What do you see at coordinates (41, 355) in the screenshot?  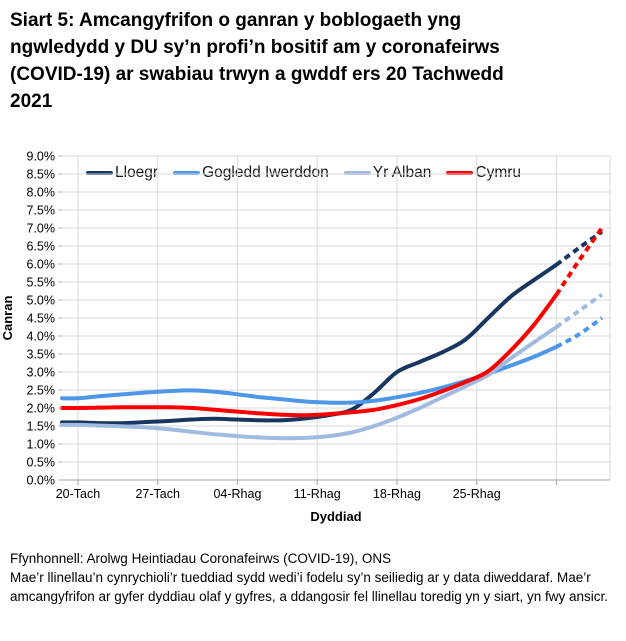 I see `y-tick-label: 3.5%` at bounding box center [41, 355].